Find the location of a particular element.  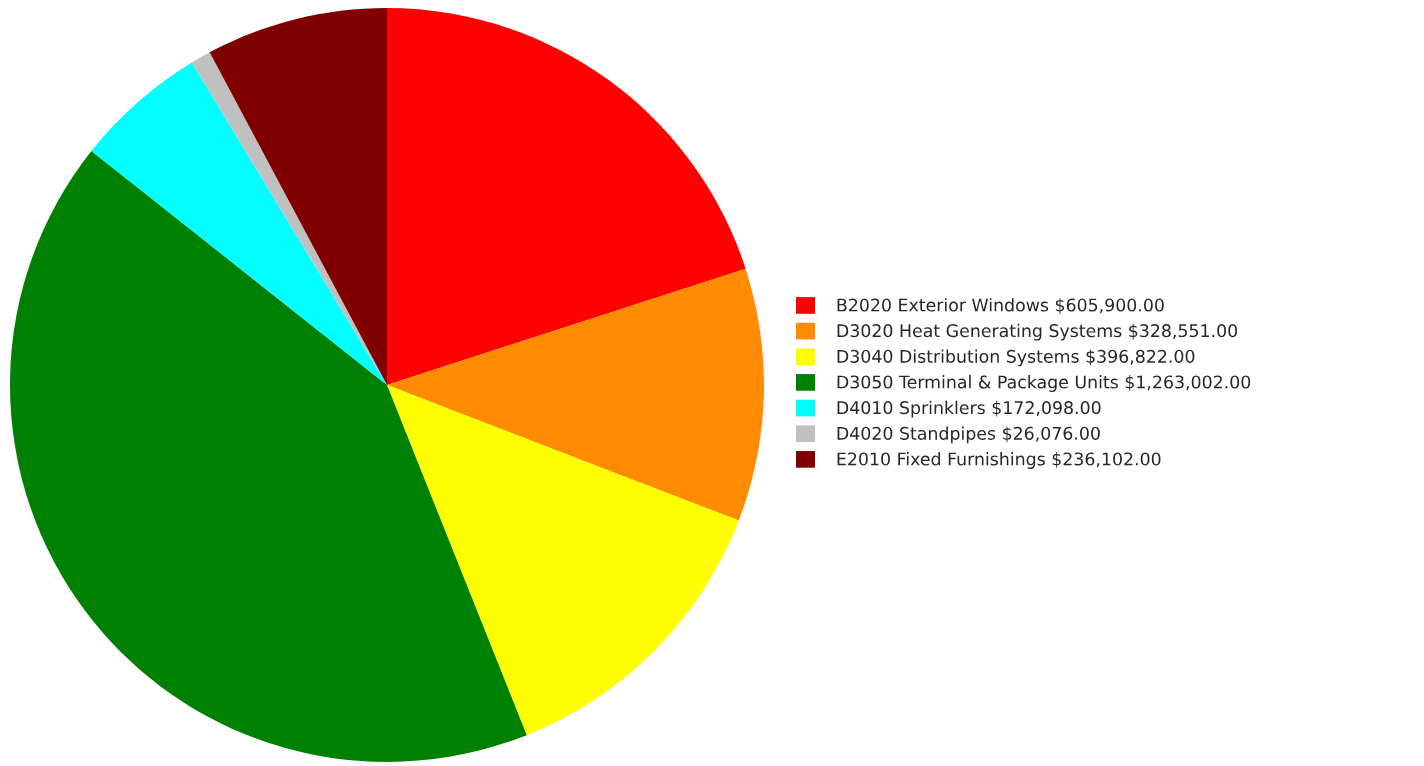

legend-label: D3020 Heat Generating Systems $328,551.00 is located at coordinates (1037, 332).